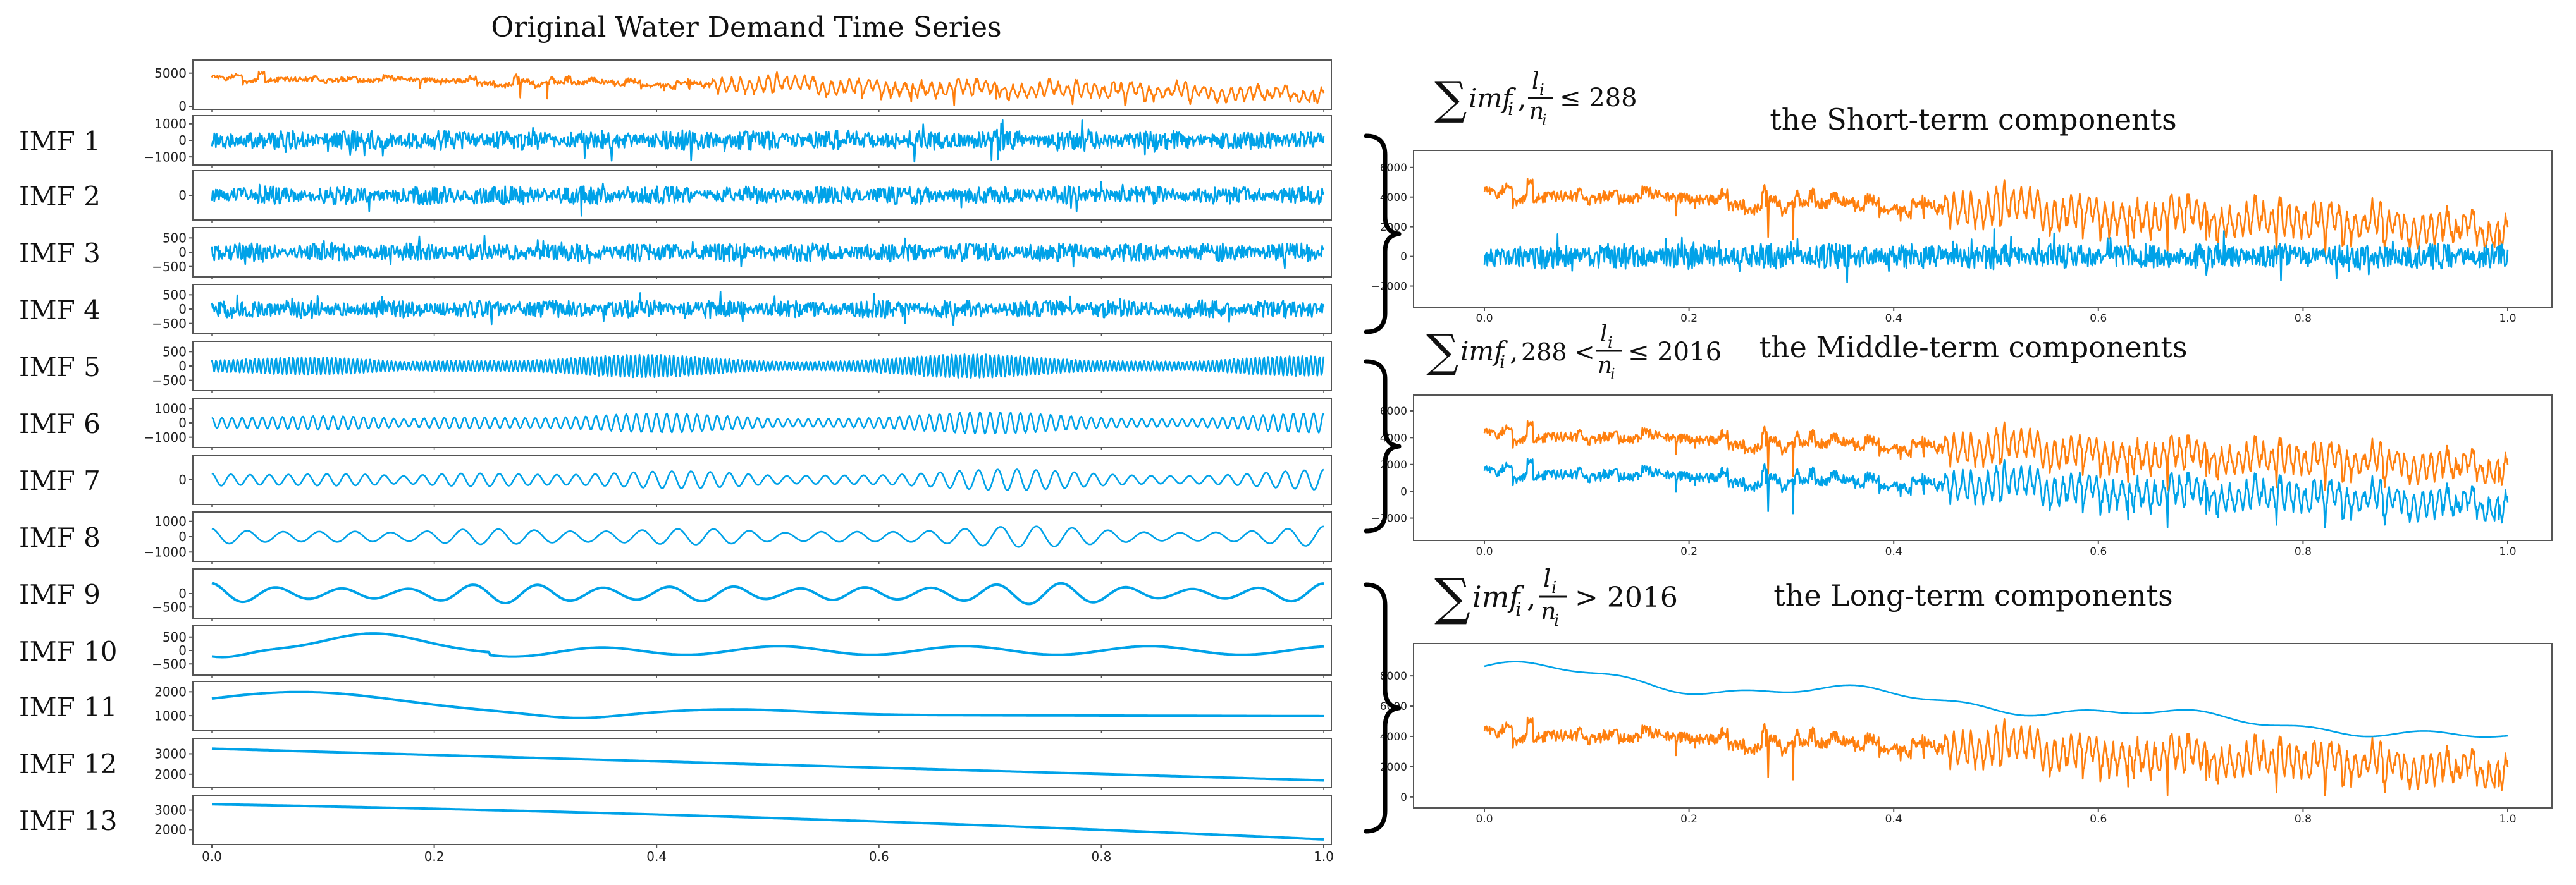 This screenshot has height=885, width=2576. I want to click on imf9-panel: −5000 IMF 9, so click(675, 594).